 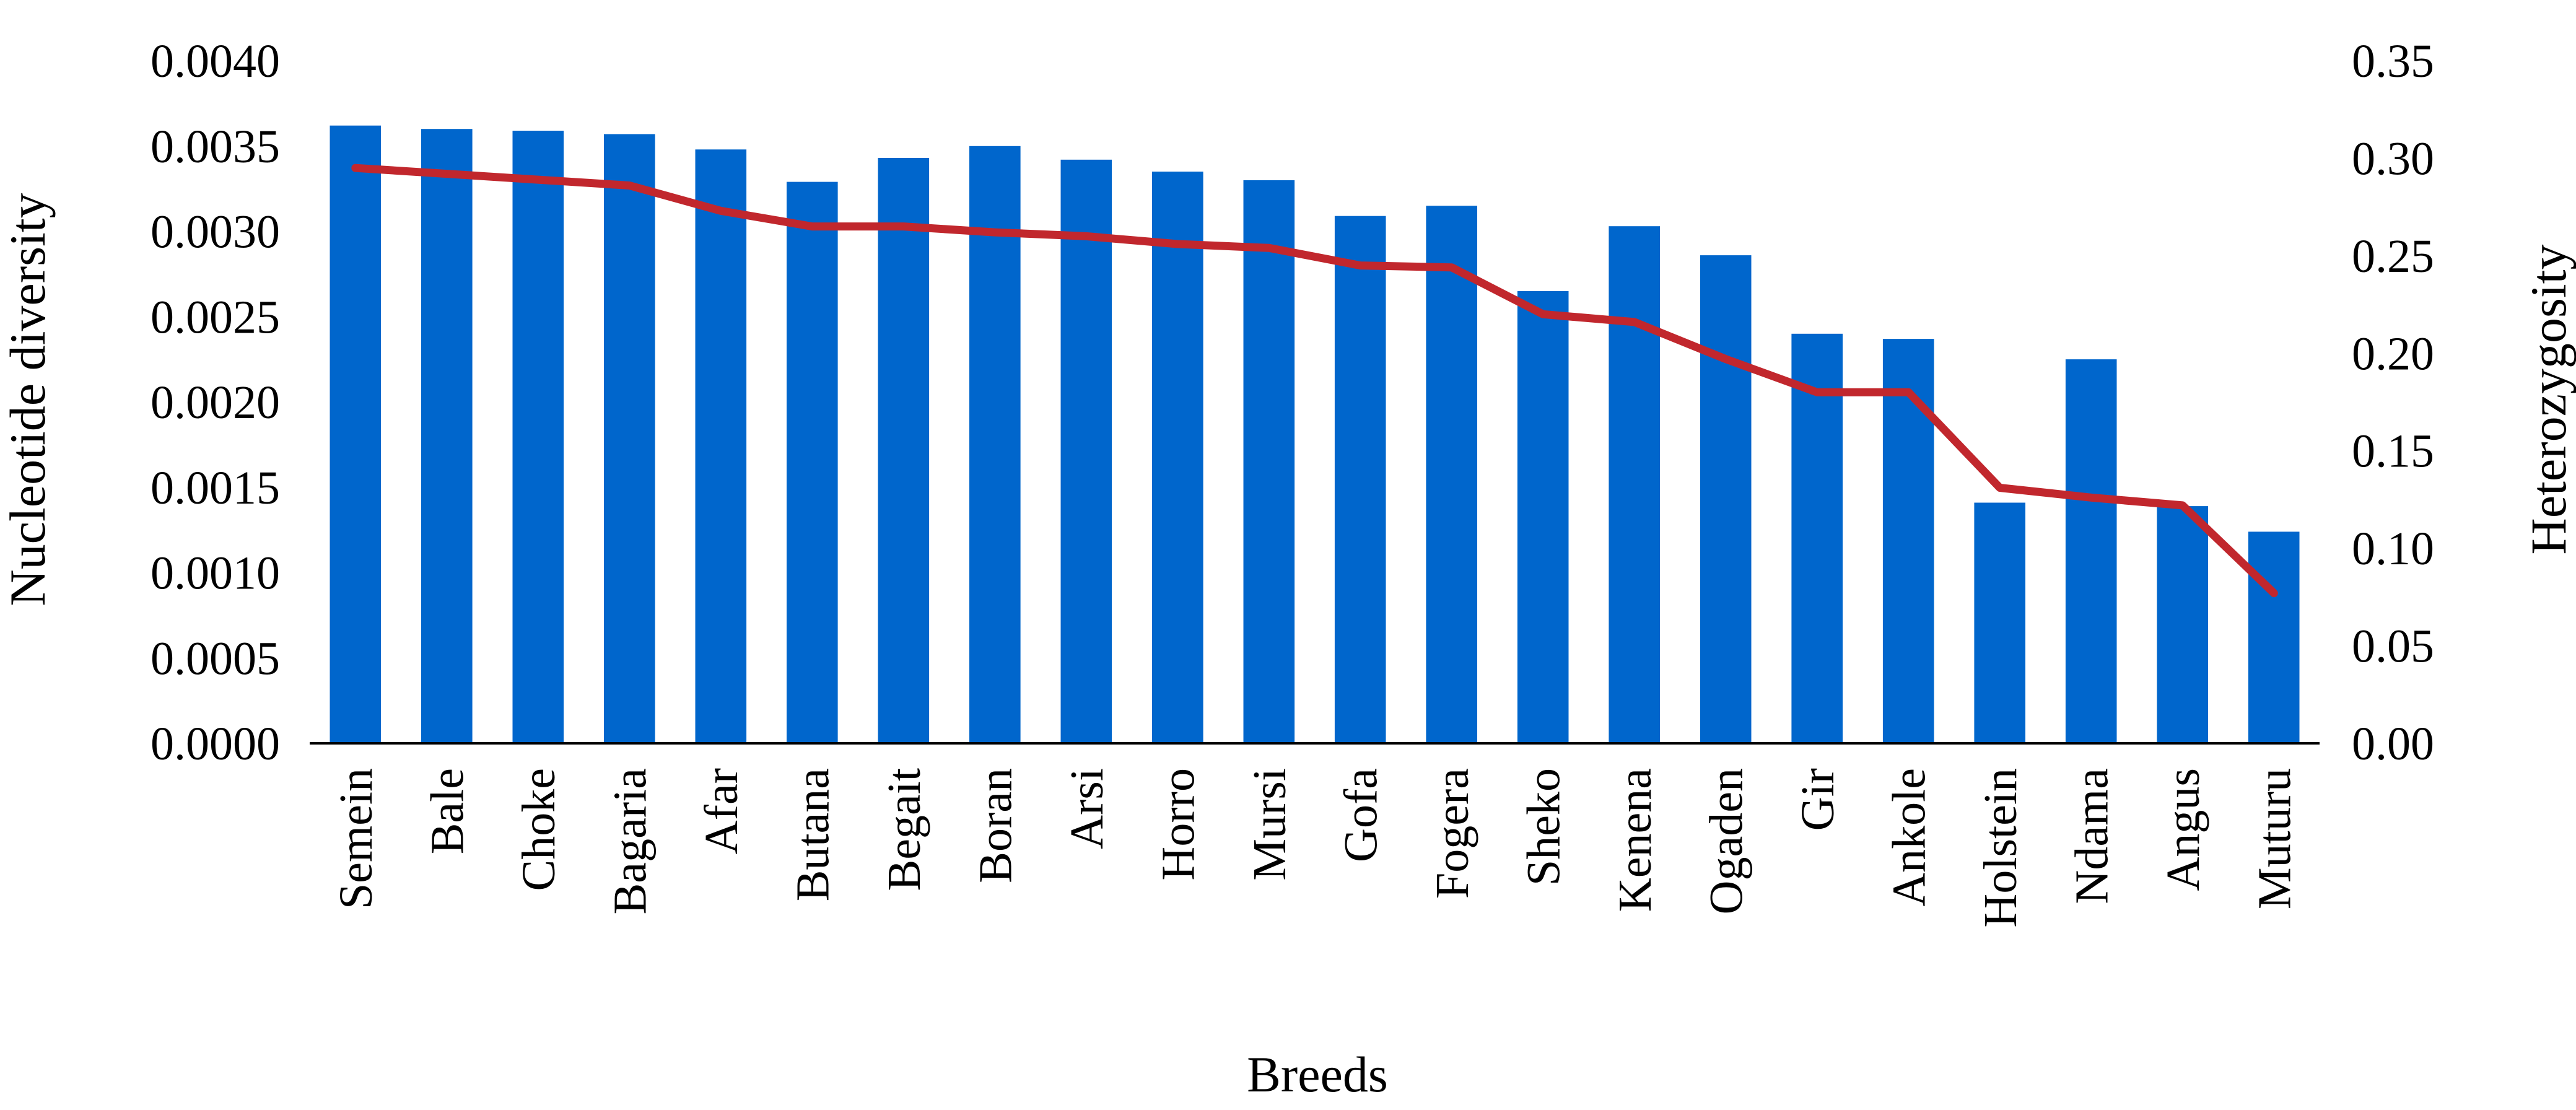 I want to click on category-label-sheko: Sheko, so click(x=1543, y=827).